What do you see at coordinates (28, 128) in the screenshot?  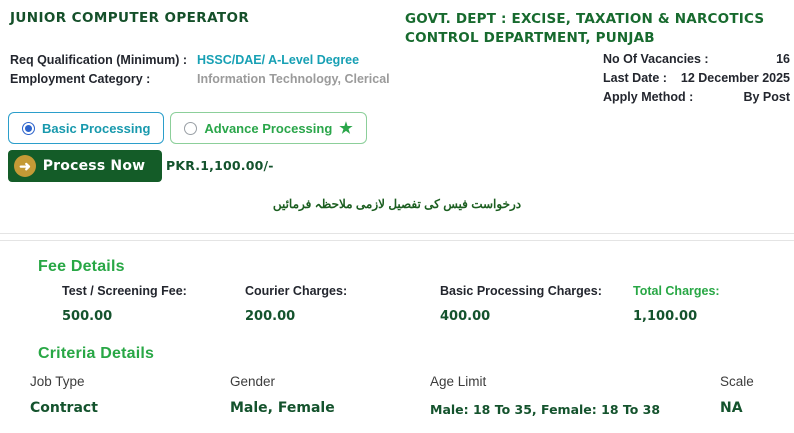 I see `radio-selected-icon` at bounding box center [28, 128].